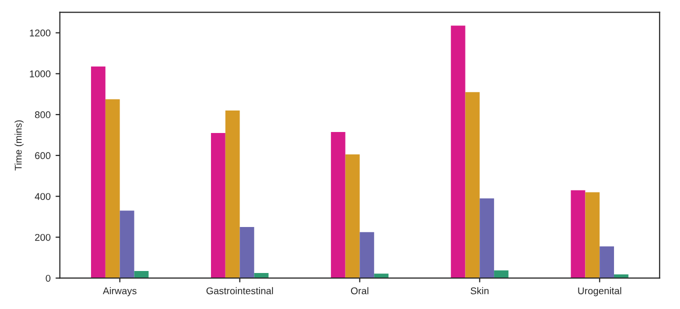 The width and height of the screenshot is (680, 309). Describe the element at coordinates (48, 278) in the screenshot. I see `y-tick-label: 0` at that location.